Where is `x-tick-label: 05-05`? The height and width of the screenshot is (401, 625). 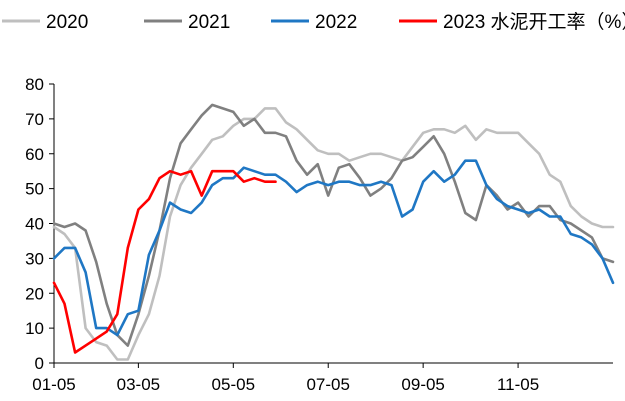 x-tick-label: 05-05 is located at coordinates (233, 384).